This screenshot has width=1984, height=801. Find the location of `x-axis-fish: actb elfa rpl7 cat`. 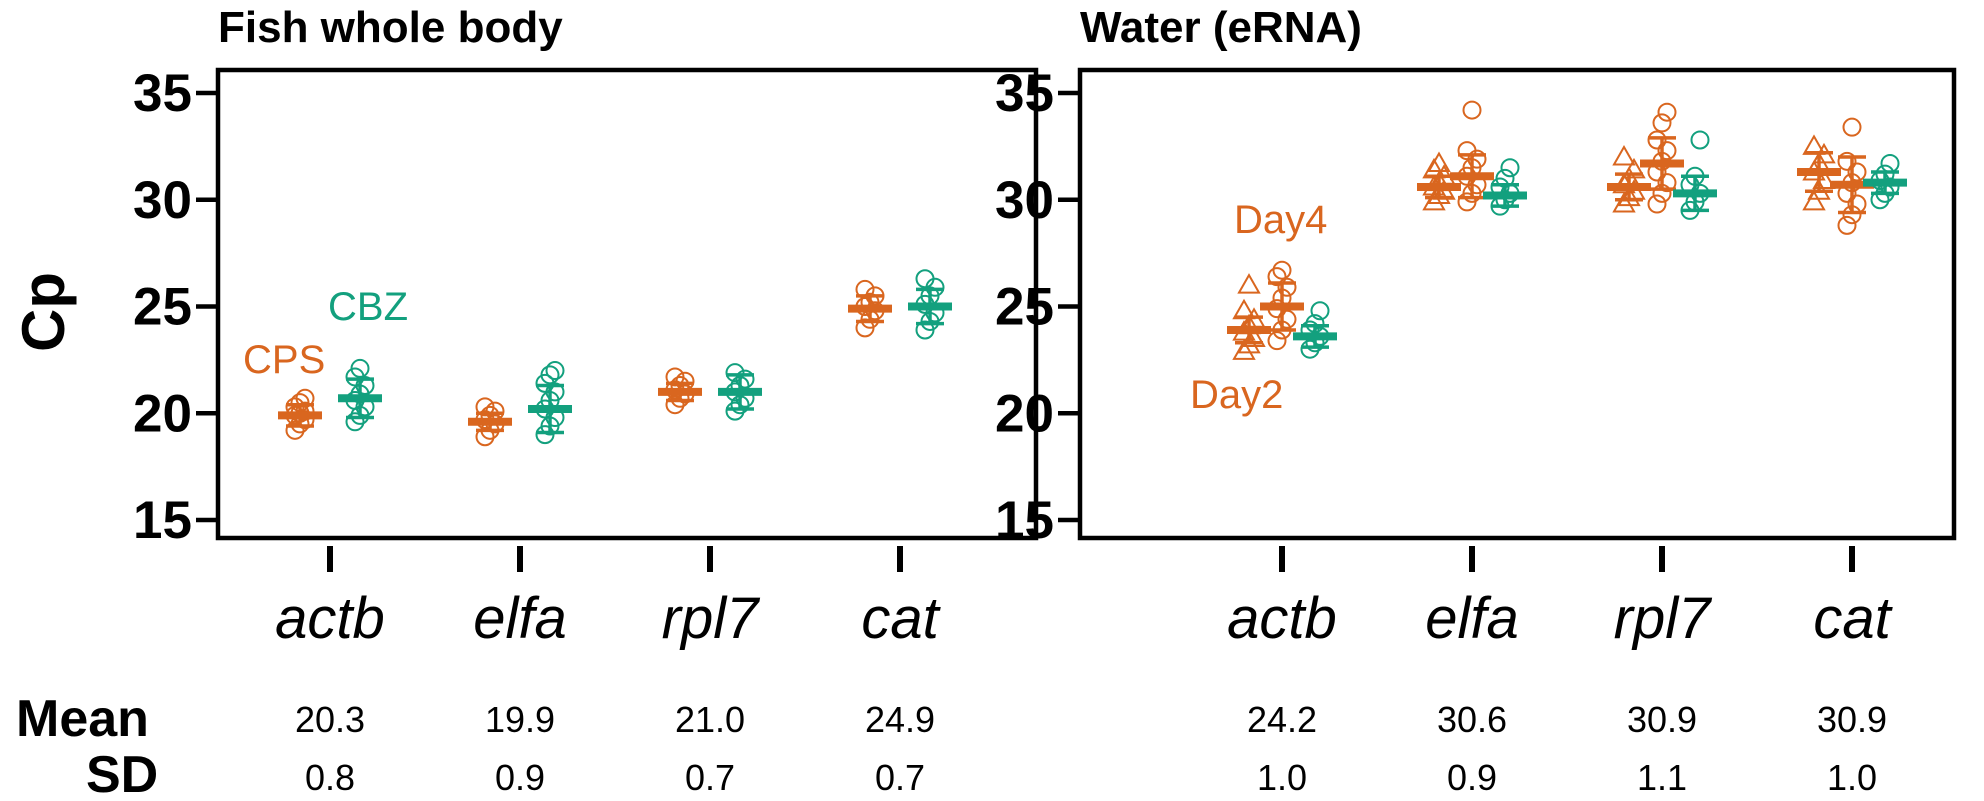

x-axis-fish: actb elfa rpl7 cat is located at coordinates (608, 598).